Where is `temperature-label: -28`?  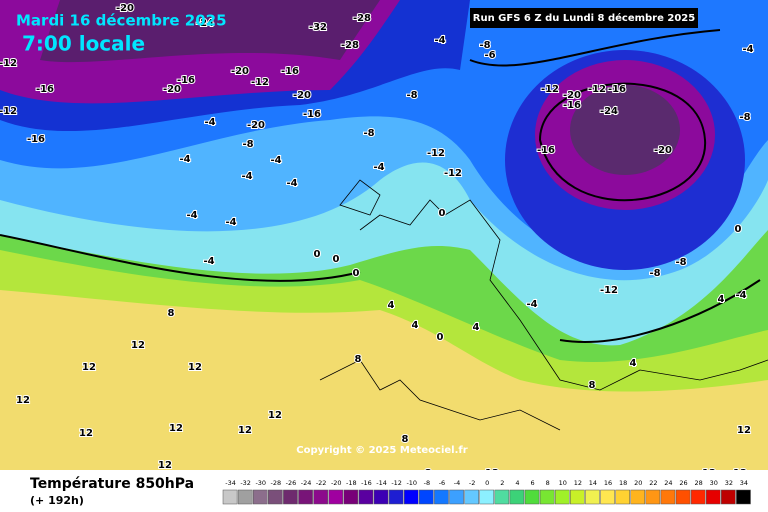
temperature-label: -28 is located at coordinates (362, 18).